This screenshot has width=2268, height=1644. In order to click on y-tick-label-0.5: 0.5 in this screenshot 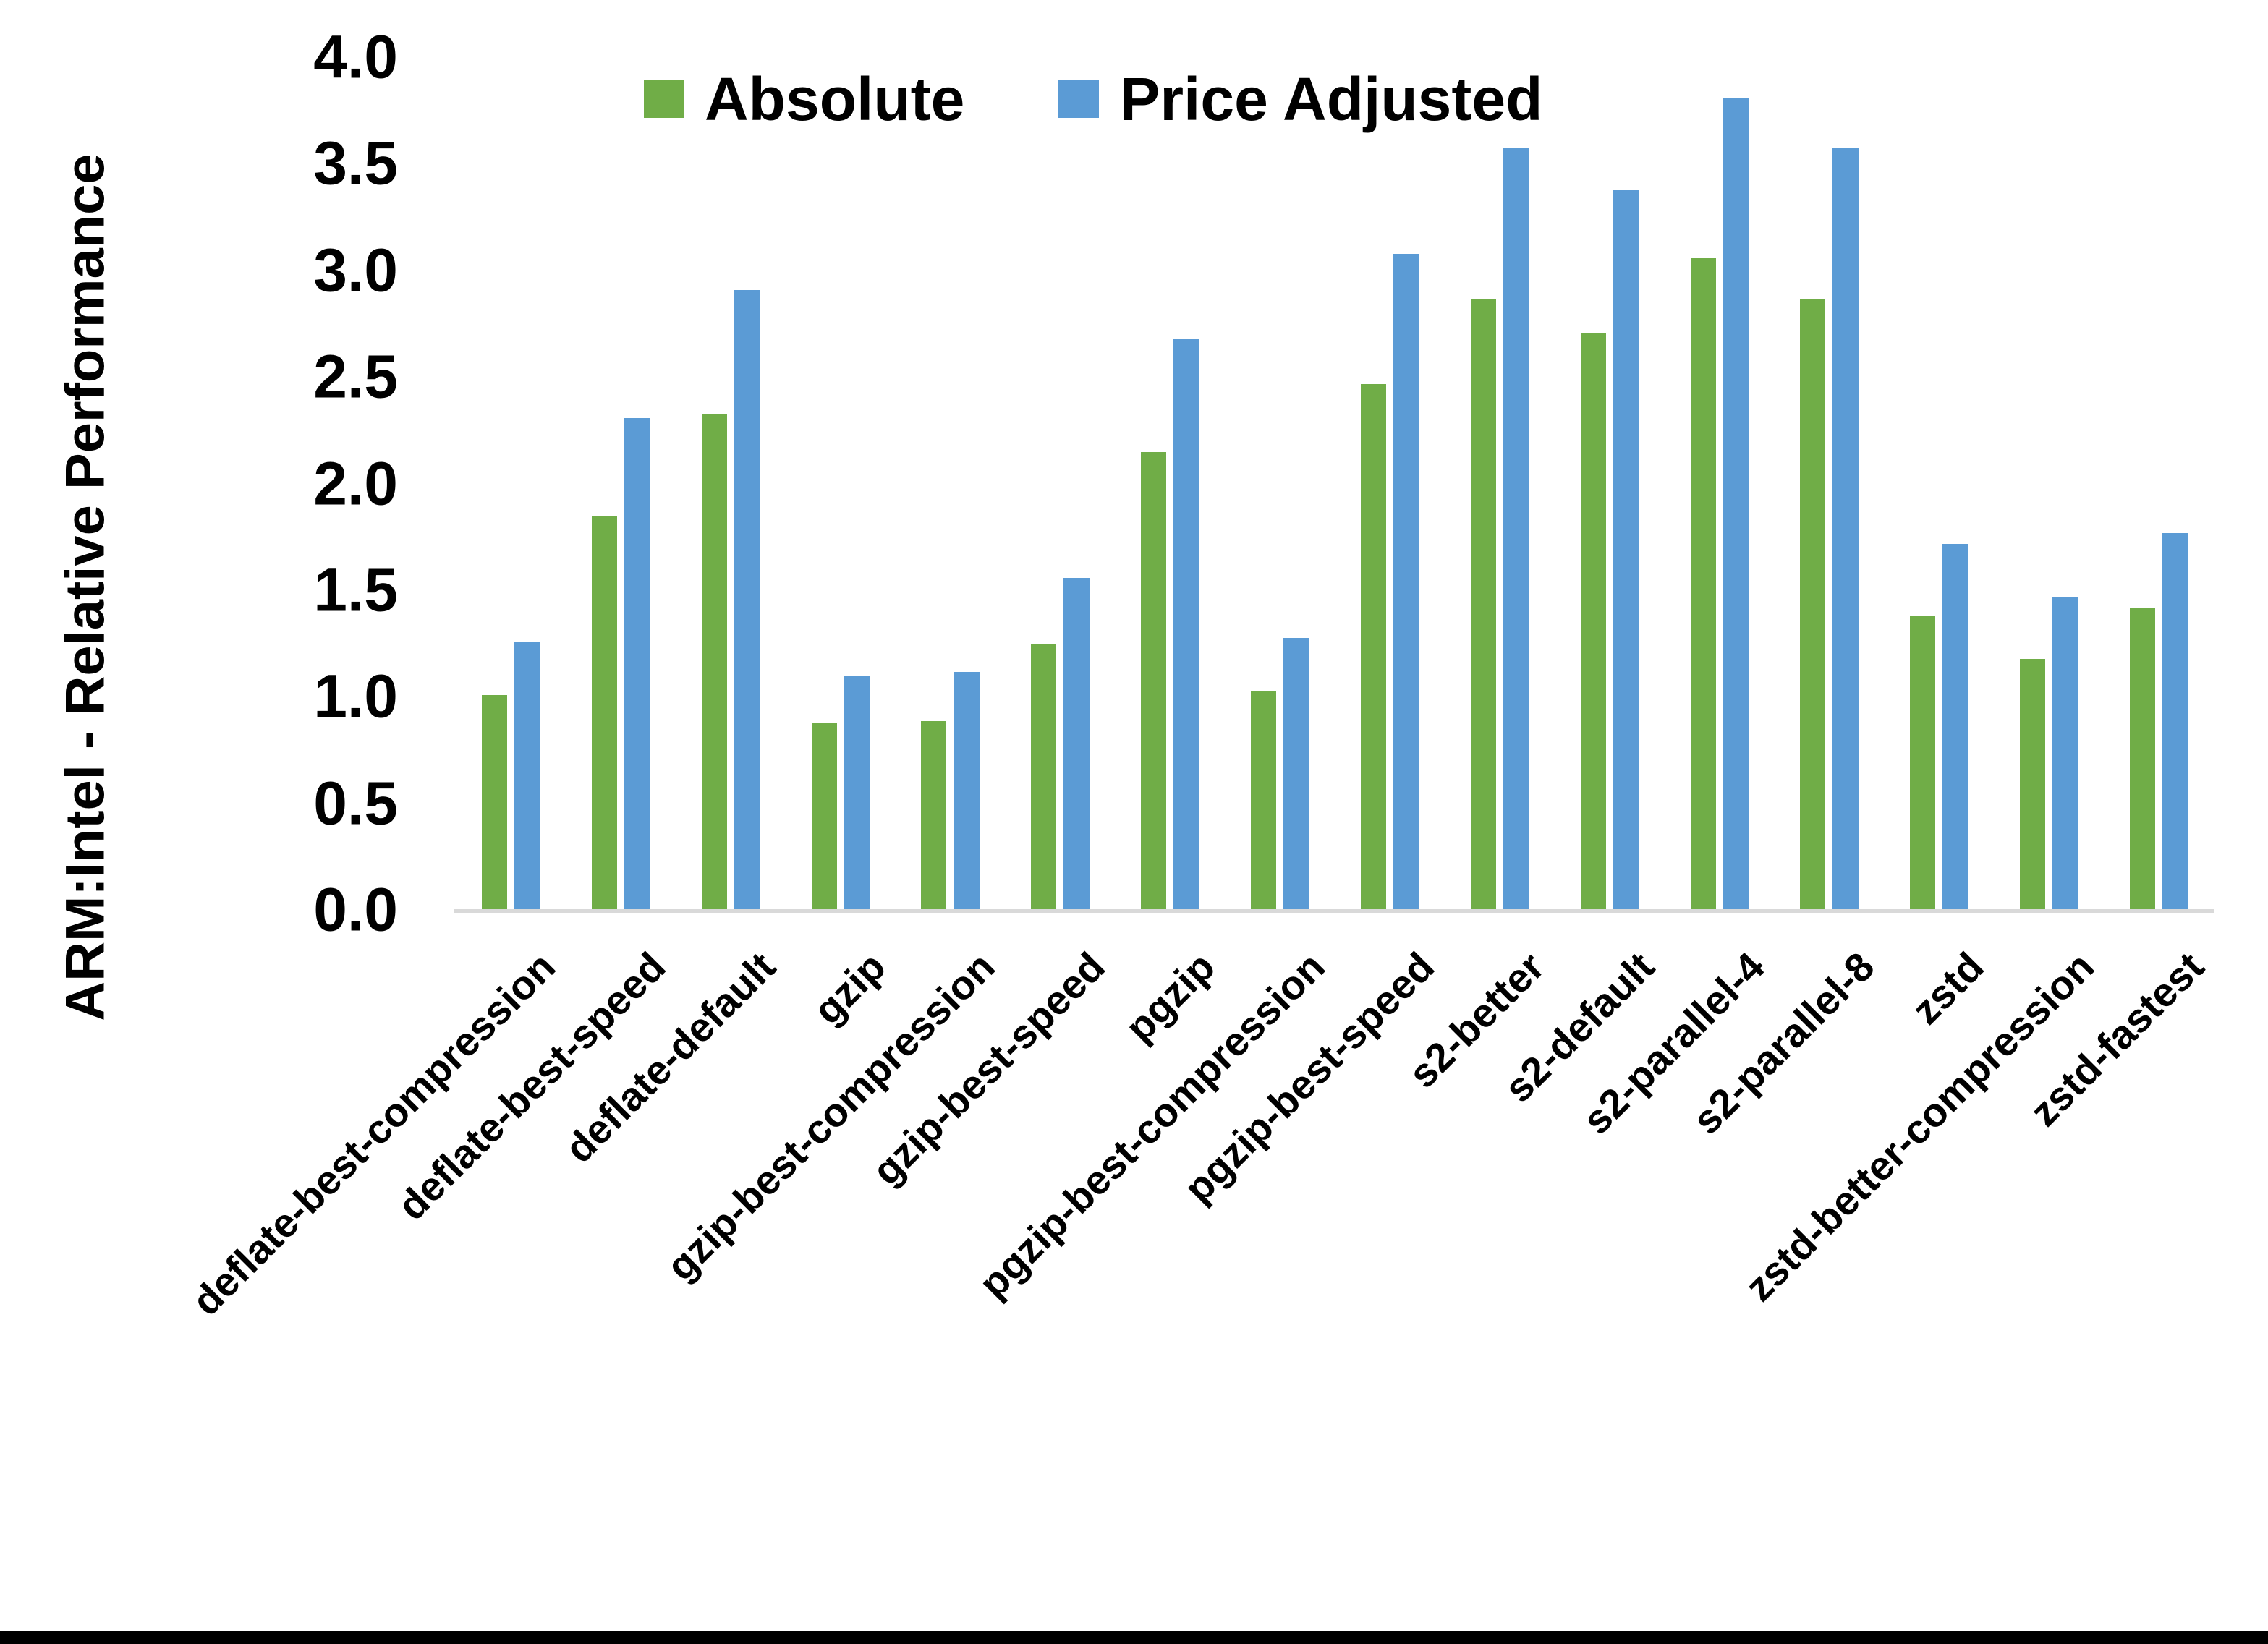, I will do `click(355, 802)`.